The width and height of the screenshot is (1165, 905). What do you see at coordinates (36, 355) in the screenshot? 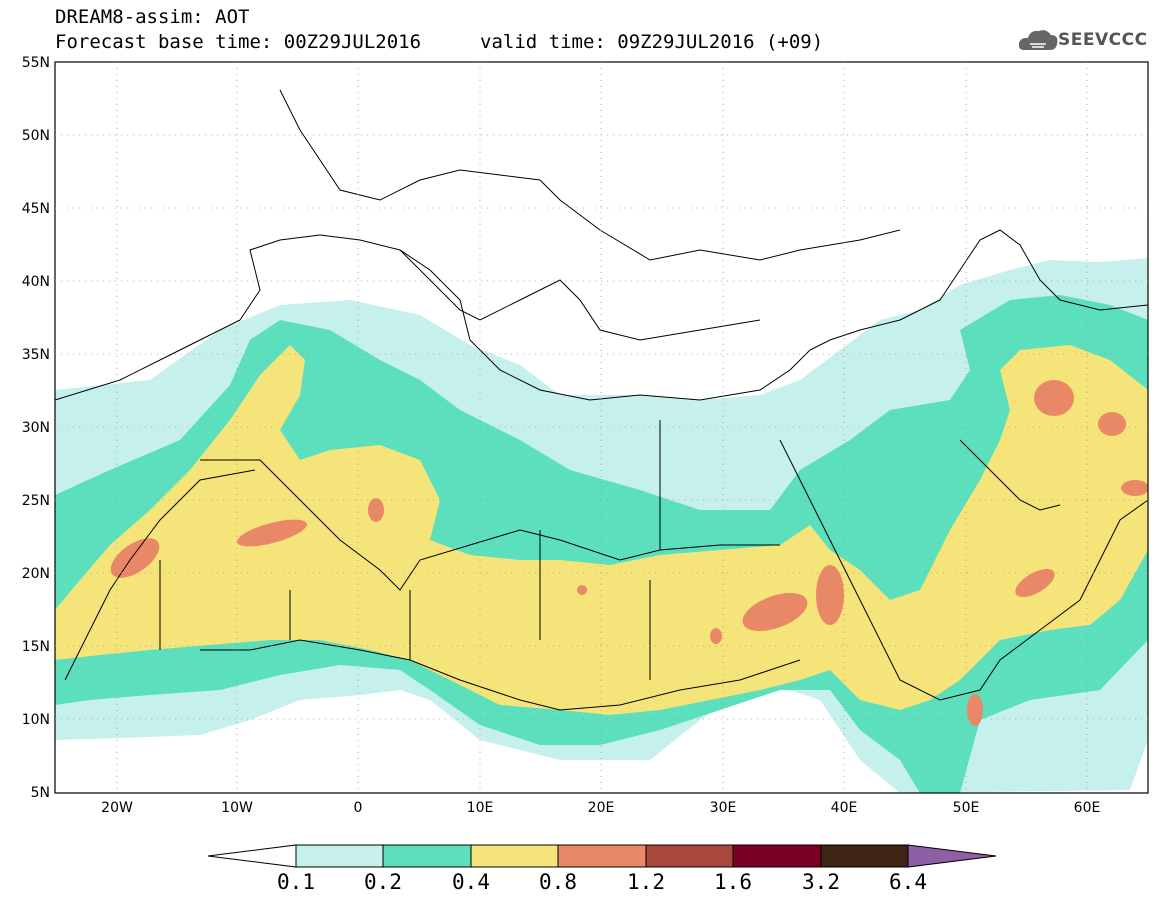
I see `lat-label: 35N` at bounding box center [36, 355].